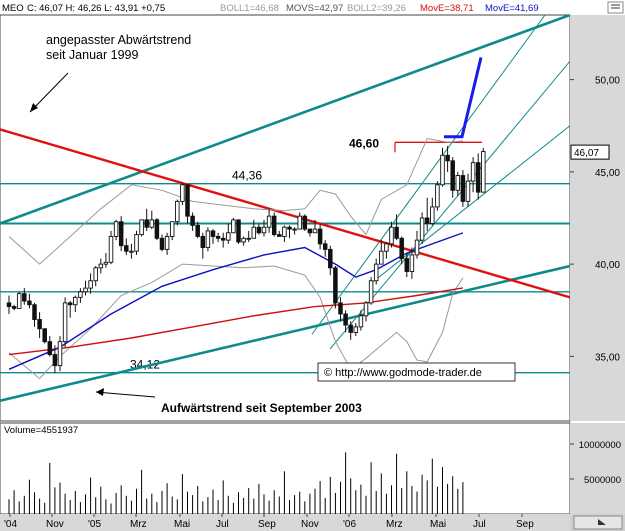  Describe the element at coordinates (249, 8) in the screenshot. I see `header-boll1: BOLL1=46,68` at that location.